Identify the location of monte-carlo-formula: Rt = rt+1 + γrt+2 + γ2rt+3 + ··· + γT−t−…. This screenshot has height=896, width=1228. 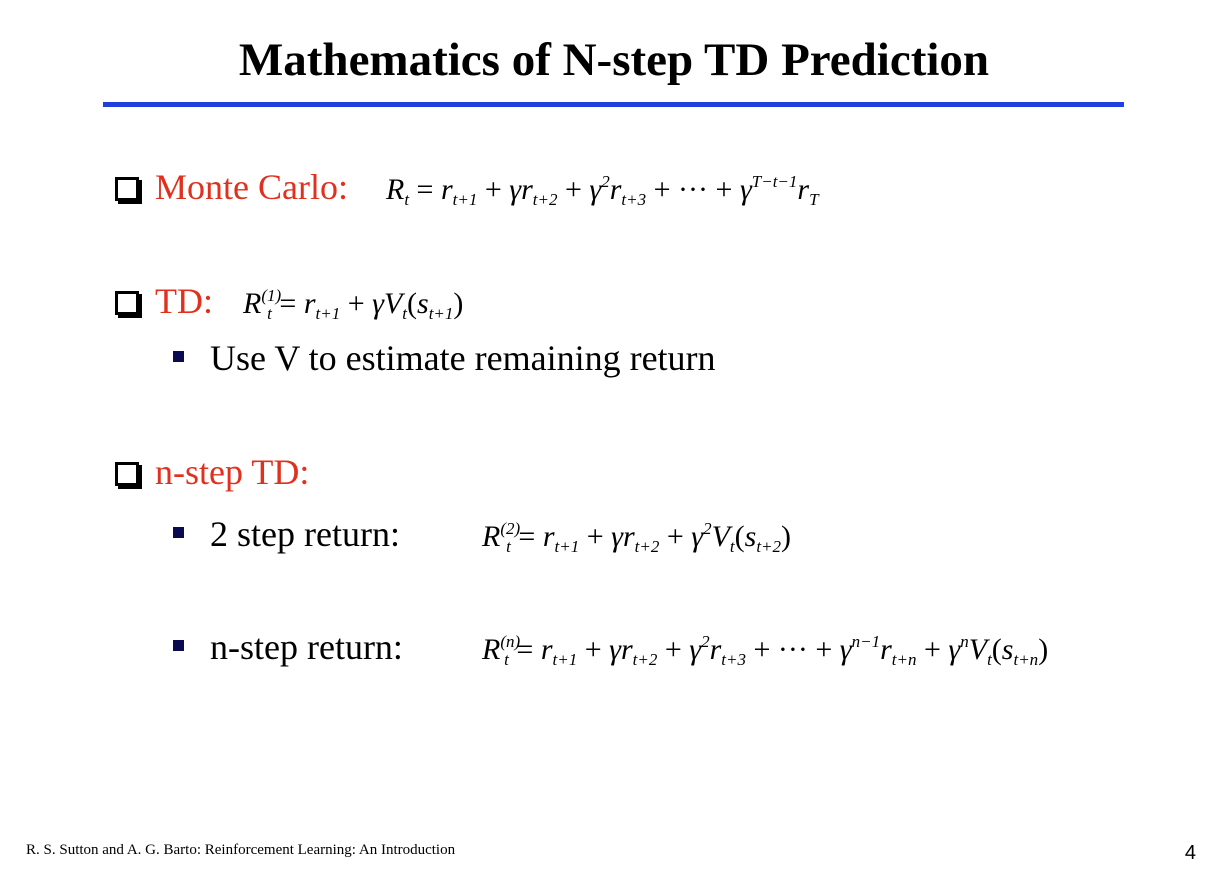
(602, 190).